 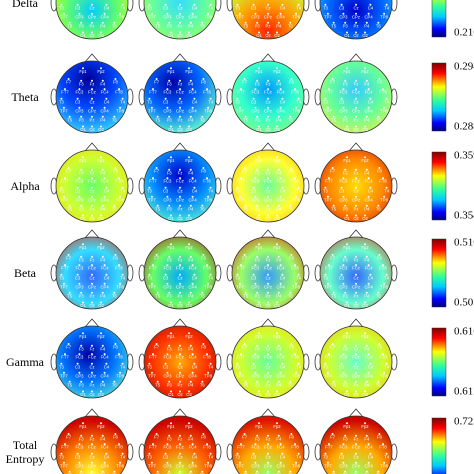 I want to click on electrode-label: CP4, so click(x=369, y=199).